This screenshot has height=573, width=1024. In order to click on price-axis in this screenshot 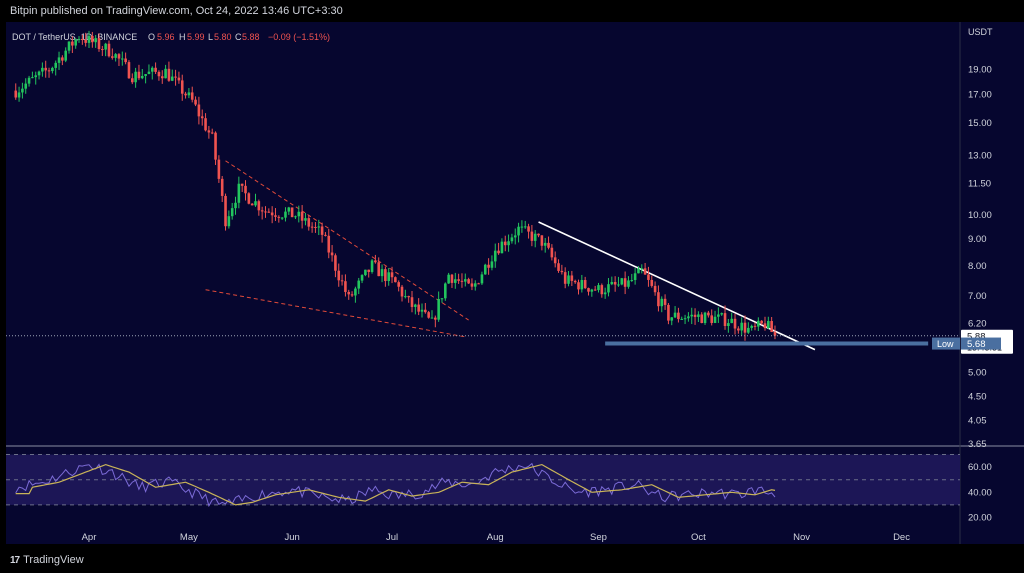, I will do `click(992, 283)`.